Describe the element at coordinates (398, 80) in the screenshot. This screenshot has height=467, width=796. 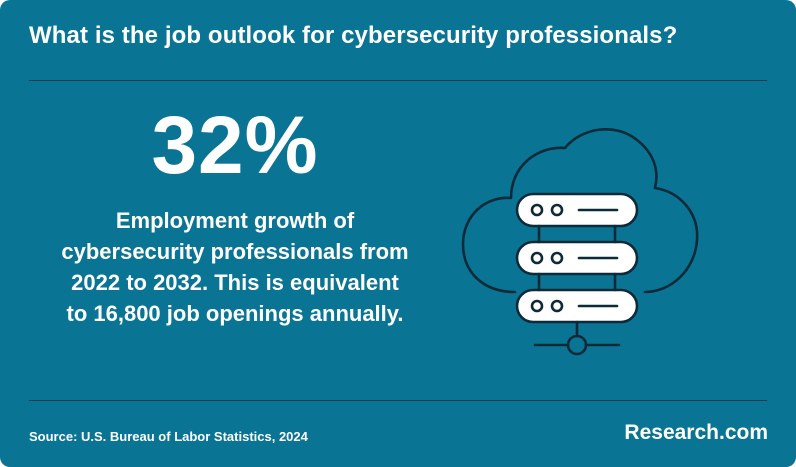
I see `top-divider` at that location.